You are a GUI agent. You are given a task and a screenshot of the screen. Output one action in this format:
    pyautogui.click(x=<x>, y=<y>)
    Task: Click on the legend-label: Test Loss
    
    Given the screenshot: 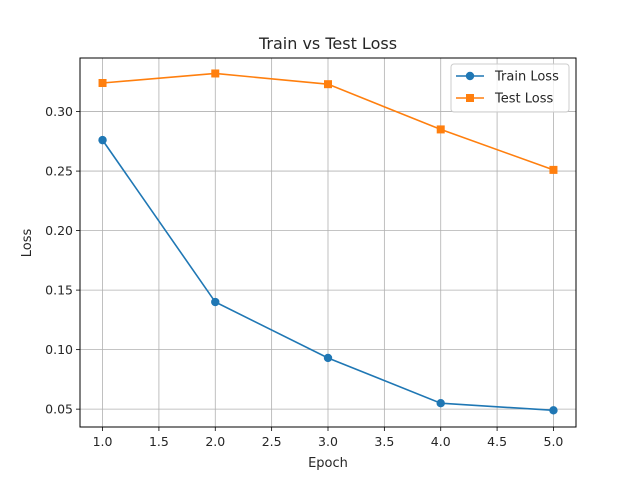 What is the action you would take?
    pyautogui.click(x=523, y=99)
    